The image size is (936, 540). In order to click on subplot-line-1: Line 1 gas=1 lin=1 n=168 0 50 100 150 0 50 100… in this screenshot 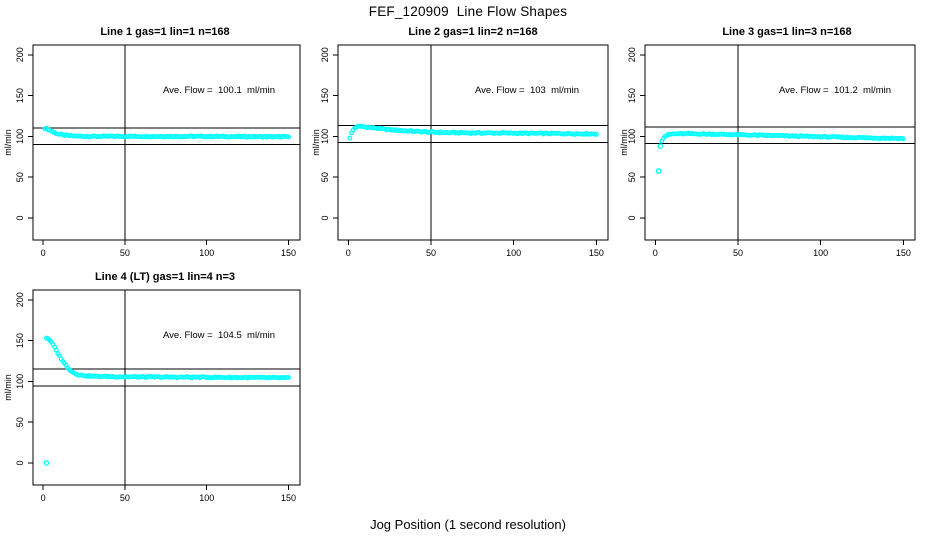, I will do `click(154, 147)`.